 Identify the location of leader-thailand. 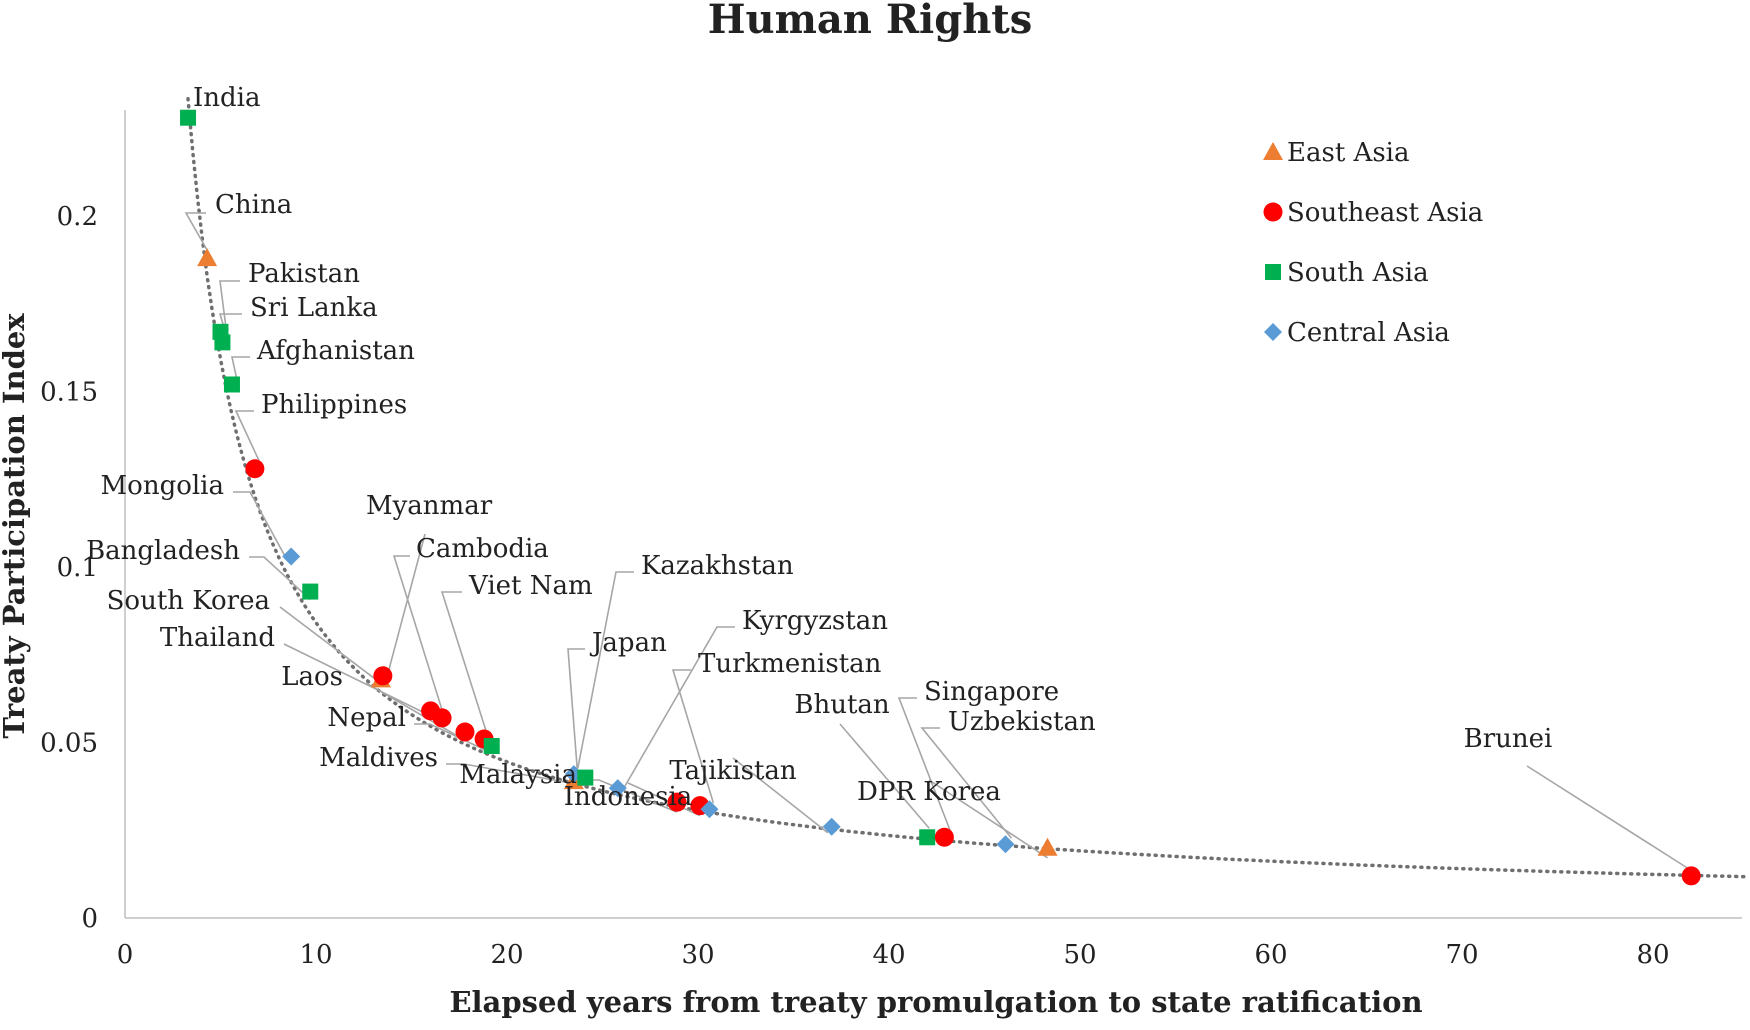
(355, 679).